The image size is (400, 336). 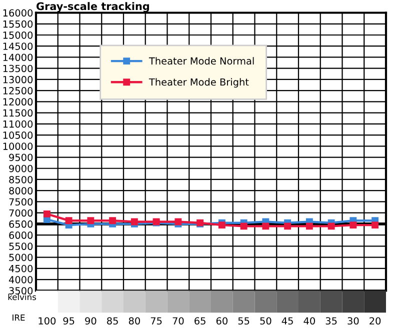 I want to click on y-tick-label: 13000, so click(x=18, y=80).